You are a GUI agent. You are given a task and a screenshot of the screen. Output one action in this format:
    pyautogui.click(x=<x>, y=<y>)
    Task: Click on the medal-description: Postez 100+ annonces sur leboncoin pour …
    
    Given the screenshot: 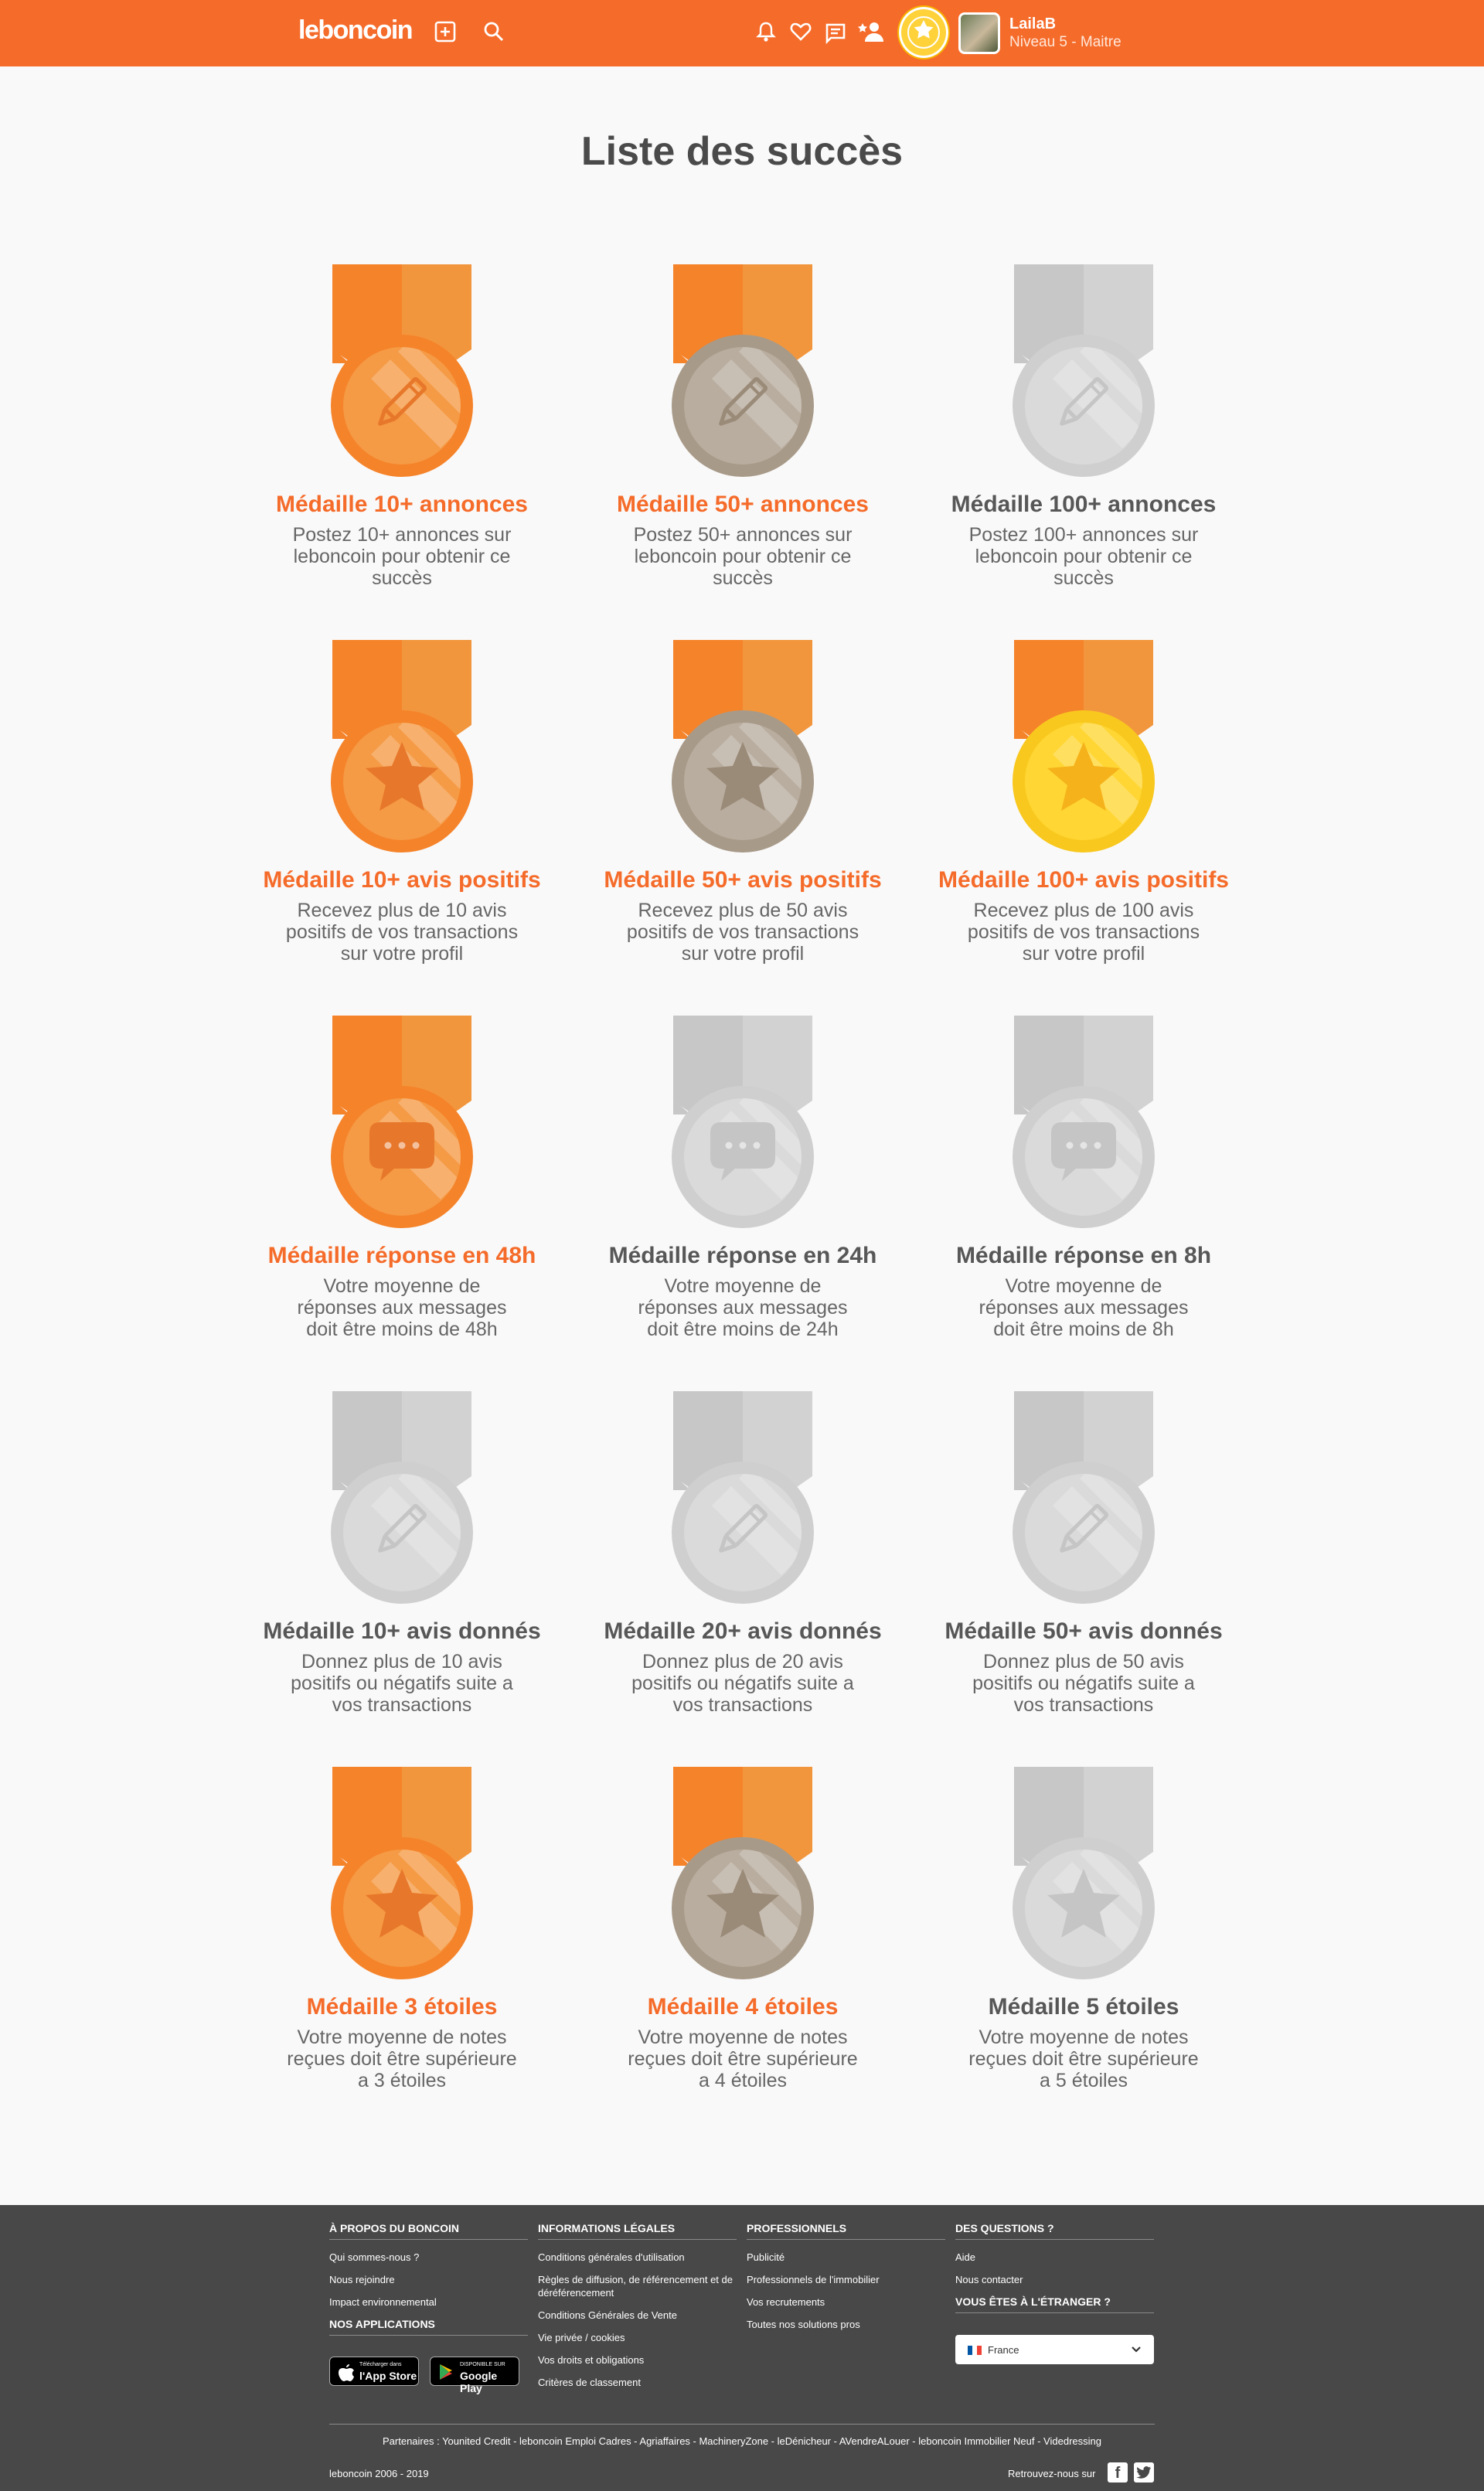 What is the action you would take?
    pyautogui.click(x=1083, y=556)
    